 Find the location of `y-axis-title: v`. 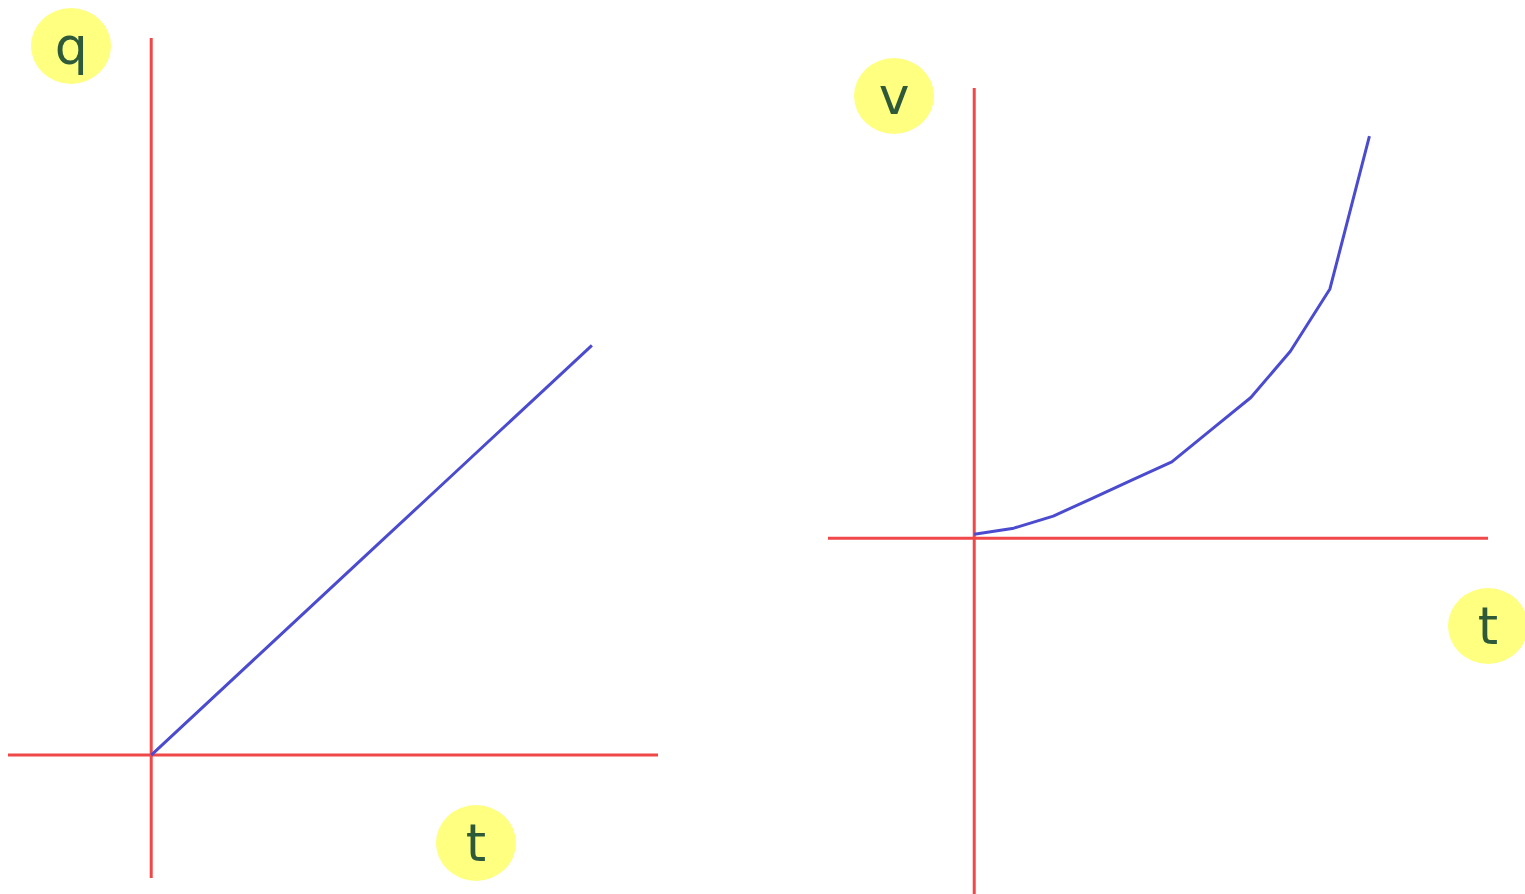

y-axis-title: v is located at coordinates (894, 96).